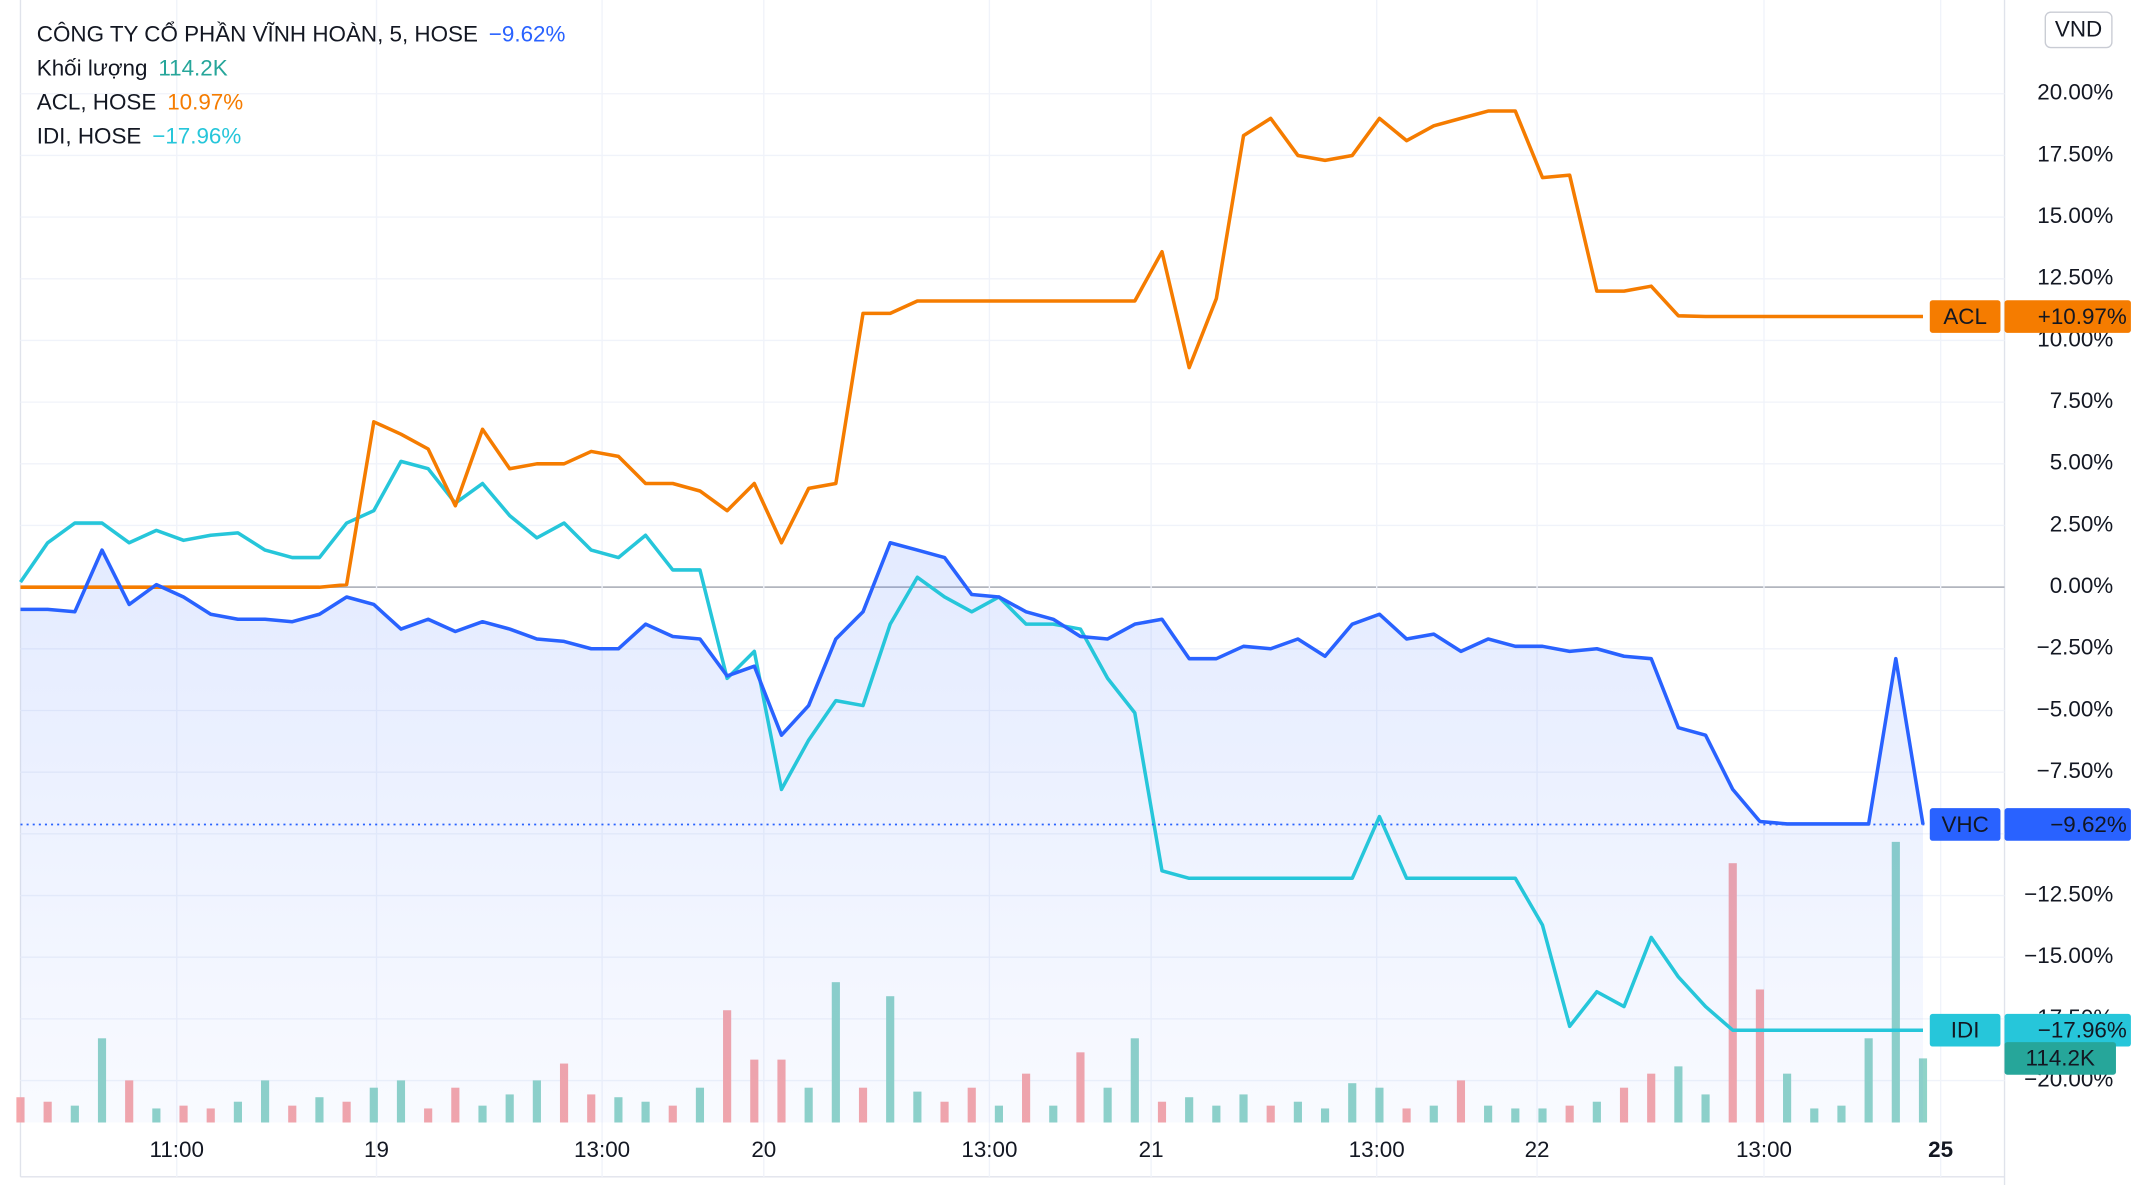 The image size is (2131, 1185). What do you see at coordinates (2082, 400) in the screenshot?
I see `y-tick-label: 7.50%` at bounding box center [2082, 400].